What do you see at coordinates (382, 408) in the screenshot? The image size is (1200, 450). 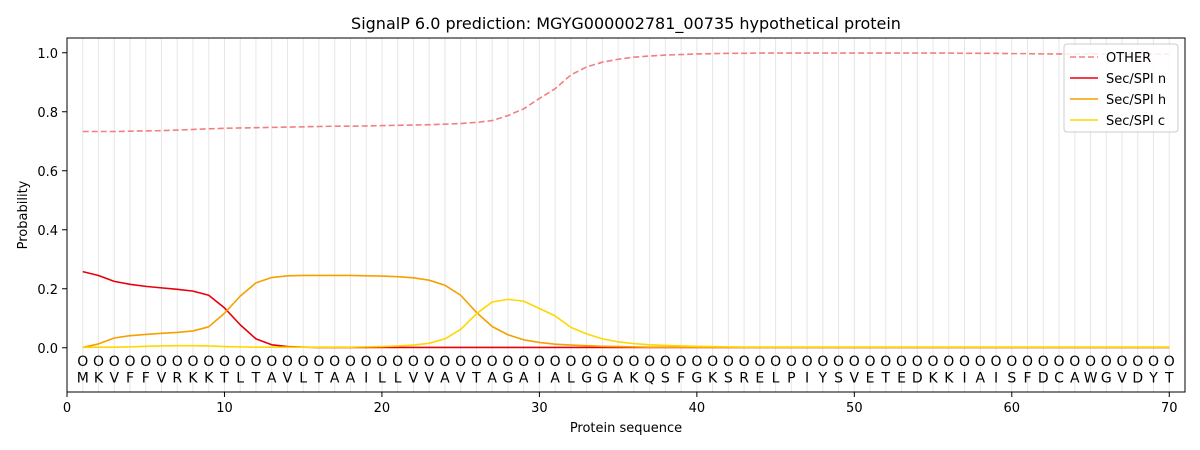 I see `x-tick-label: 20` at bounding box center [382, 408].